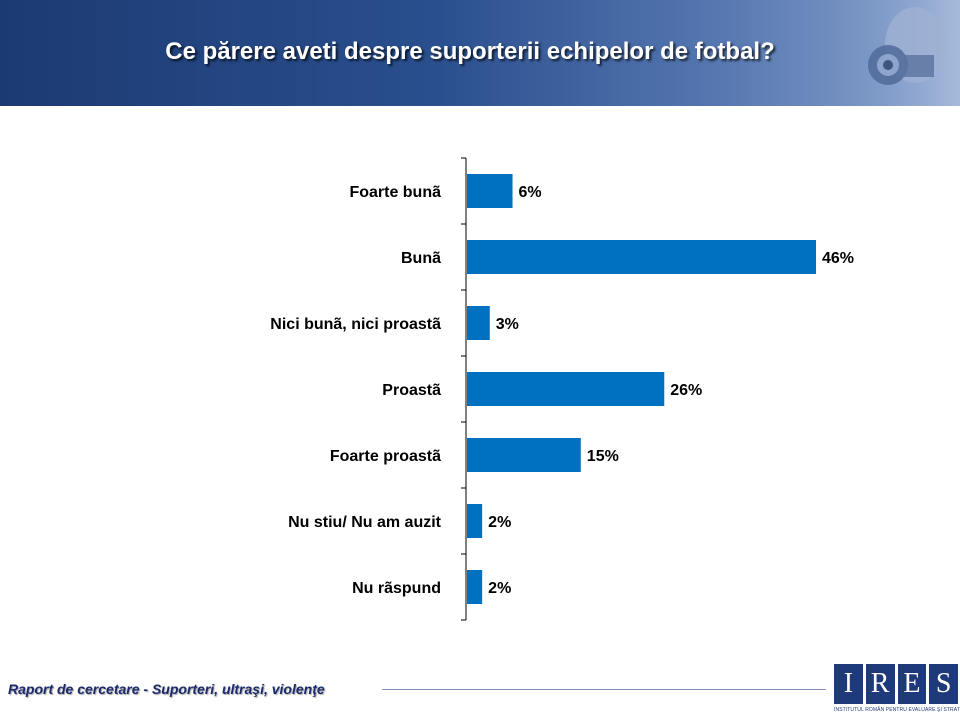 This screenshot has height=720, width=960. What do you see at coordinates (507, 324) in the screenshot?
I see `data-label: 3%` at bounding box center [507, 324].